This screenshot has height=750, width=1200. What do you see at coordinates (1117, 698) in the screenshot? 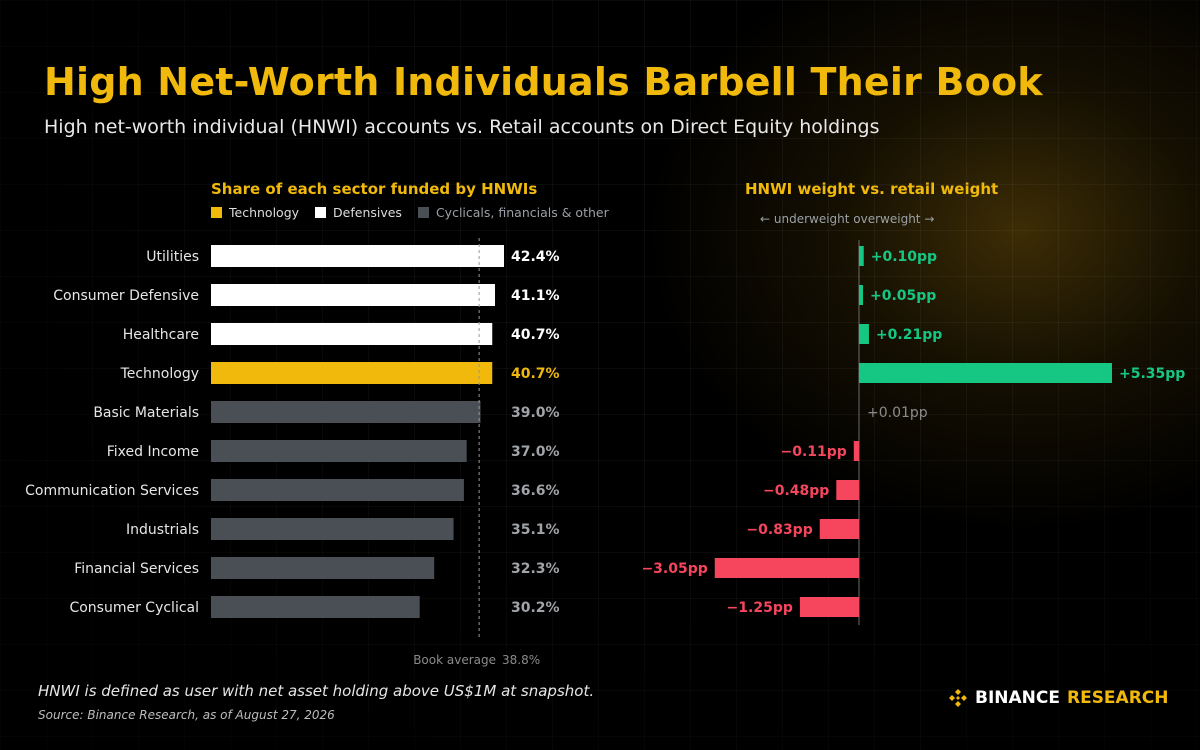
I see `brand-name-second: RESEARCH` at bounding box center [1117, 698].